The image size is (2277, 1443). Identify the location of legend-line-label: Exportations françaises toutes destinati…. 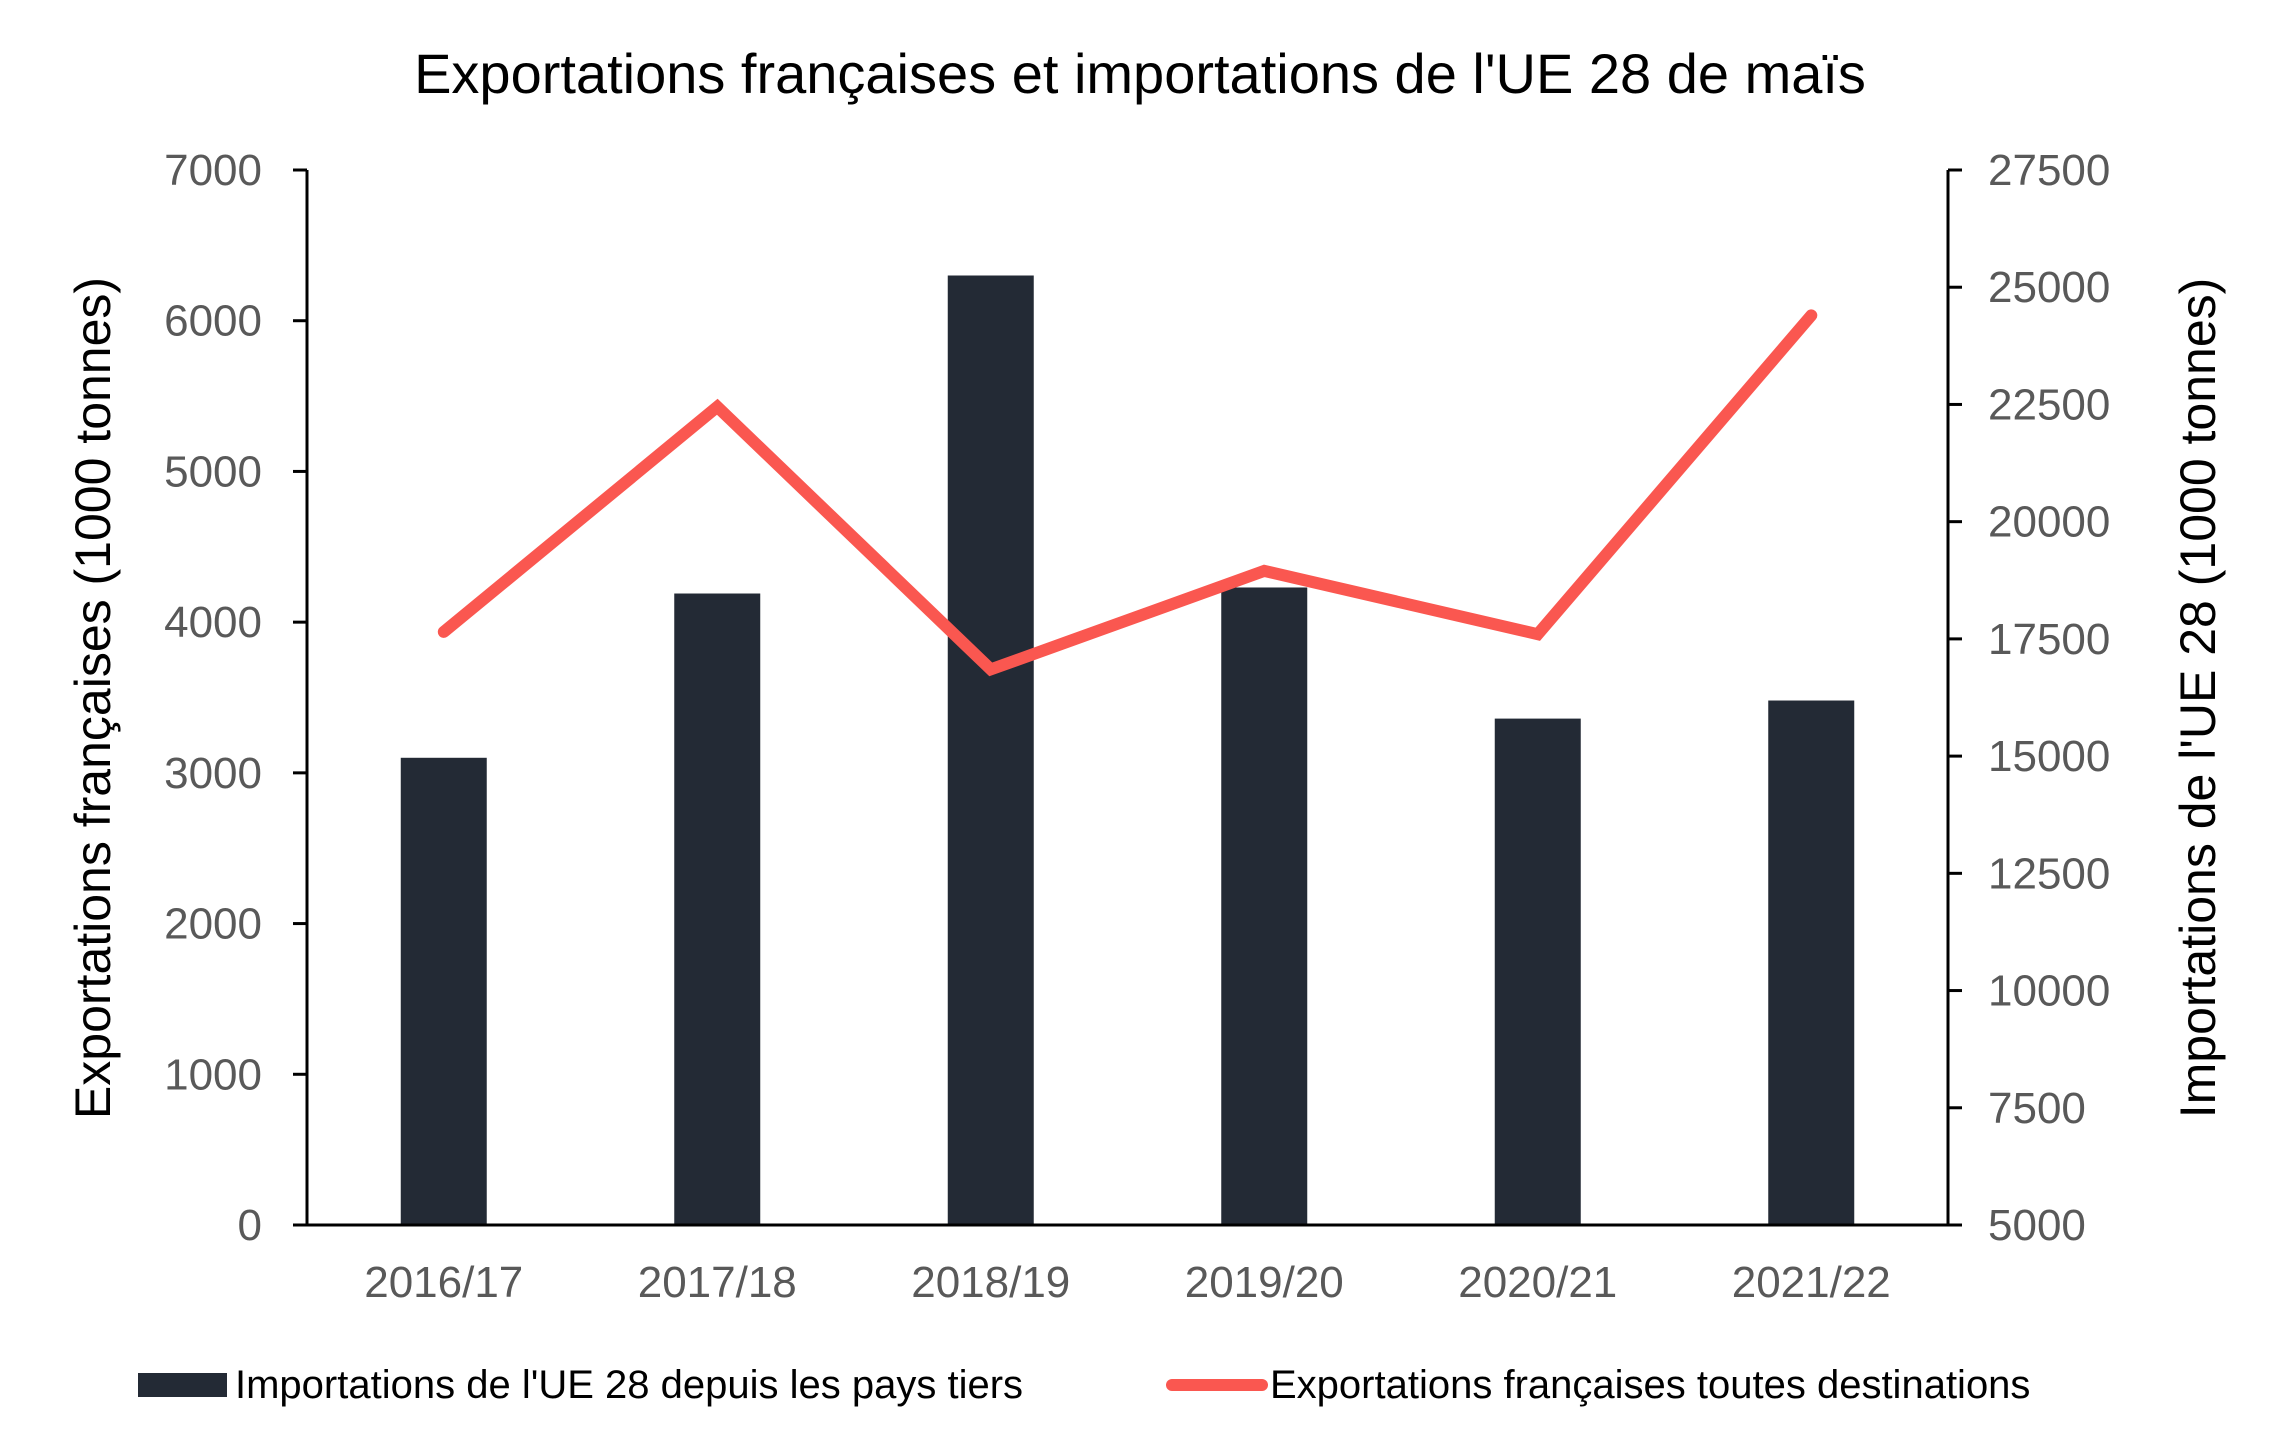
(1650, 1385).